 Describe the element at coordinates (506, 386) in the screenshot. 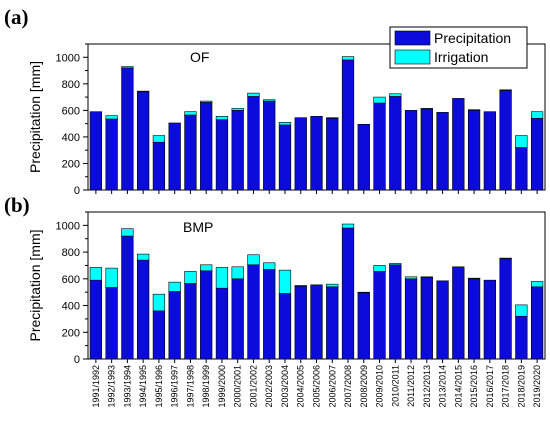

I see `x-tick-label: 2017/2018` at that location.